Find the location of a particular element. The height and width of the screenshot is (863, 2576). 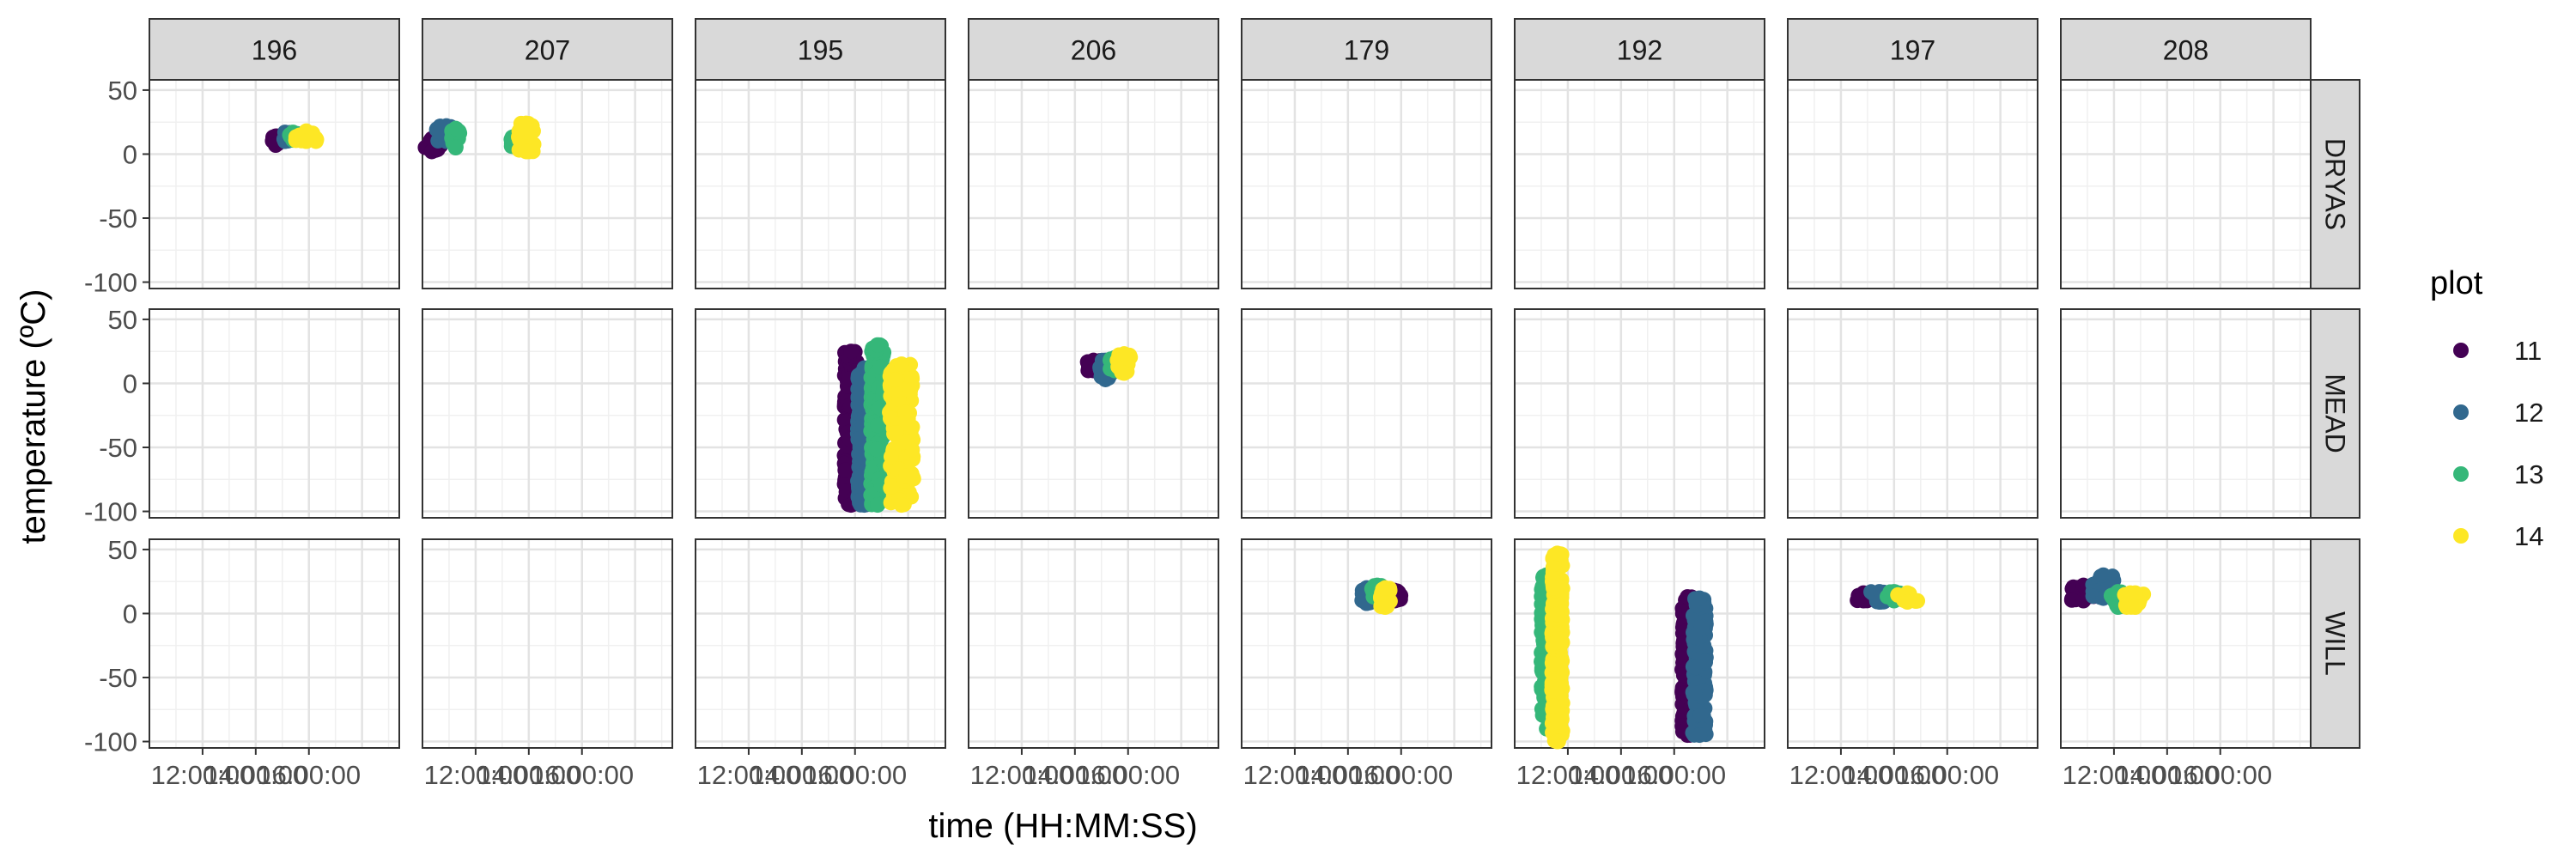

legend-label: 13 is located at coordinates (2529, 474).